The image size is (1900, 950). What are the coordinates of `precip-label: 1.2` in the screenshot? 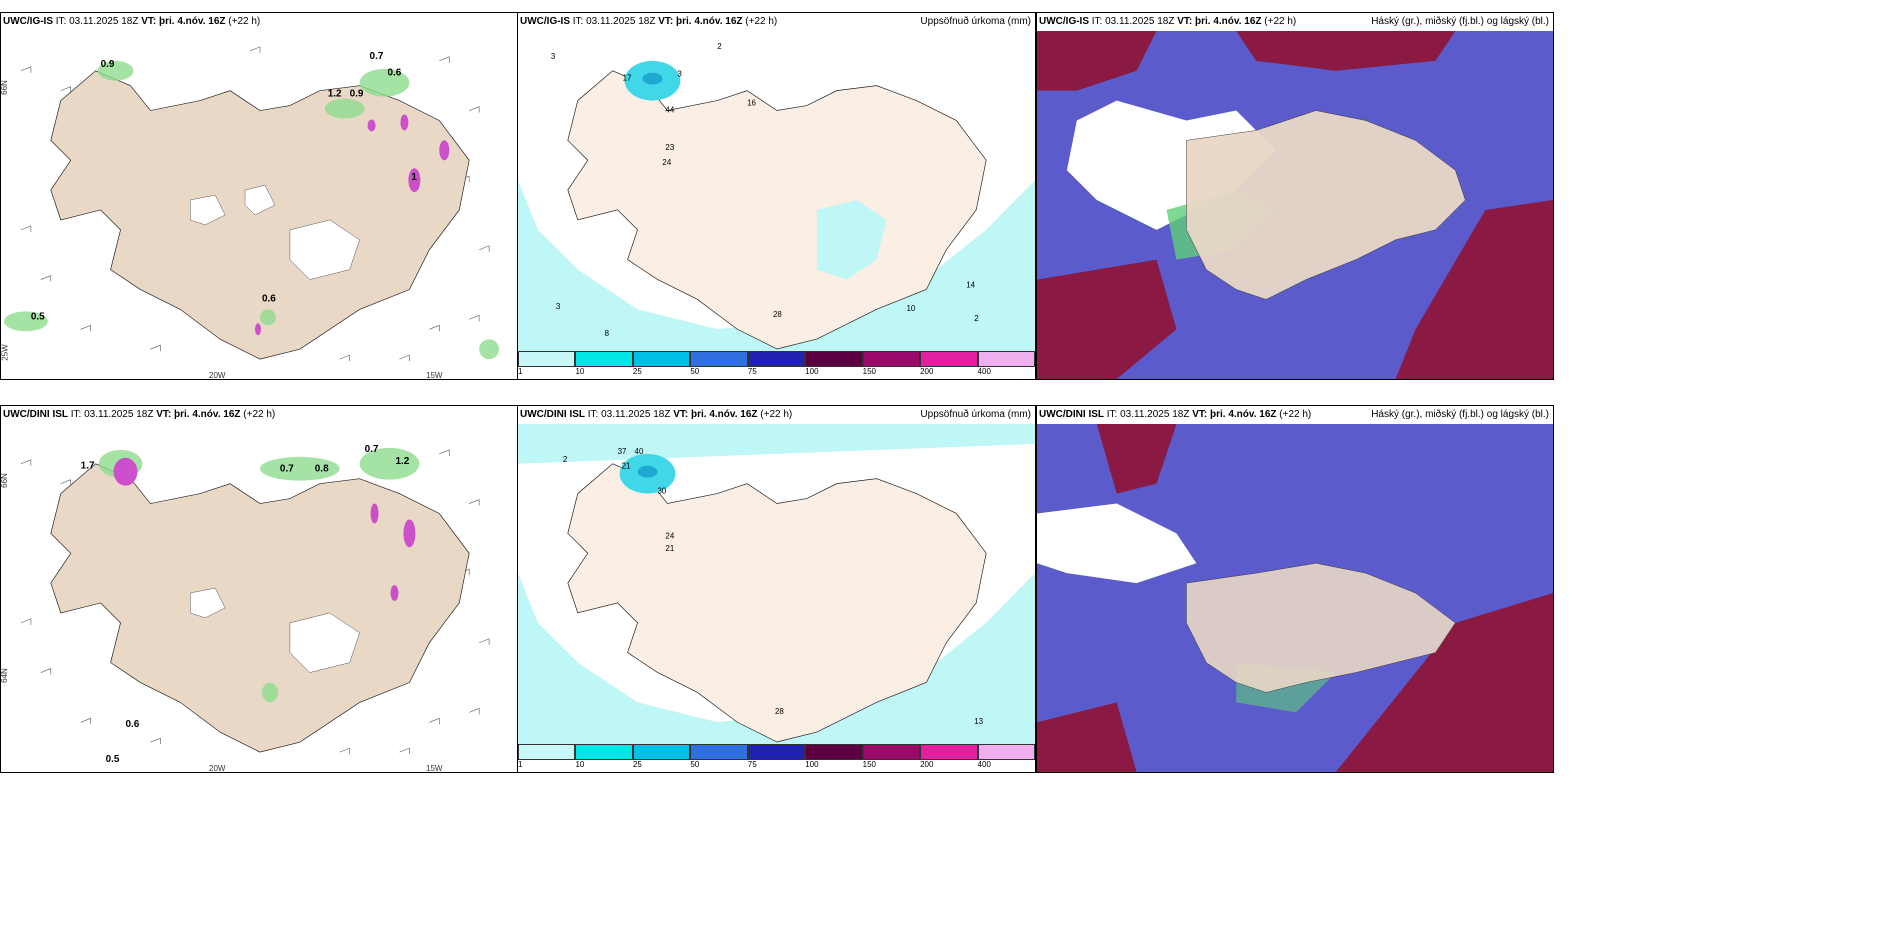 It's located at (335, 94).